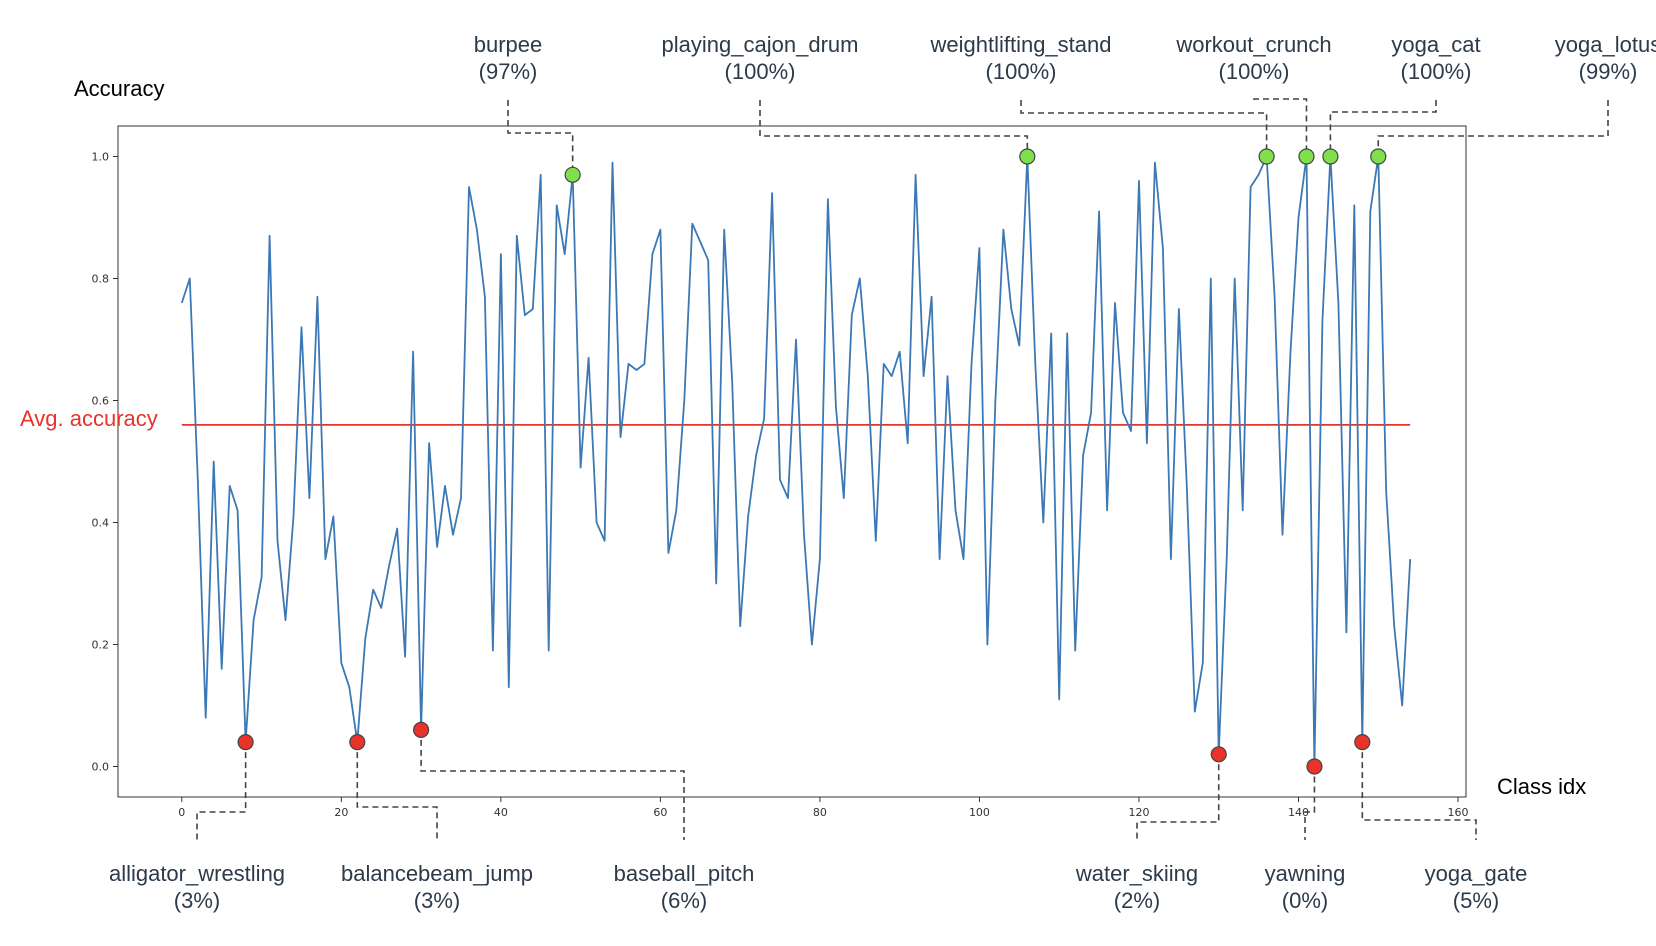  I want to click on x-tick-label: 60, so click(660, 812).